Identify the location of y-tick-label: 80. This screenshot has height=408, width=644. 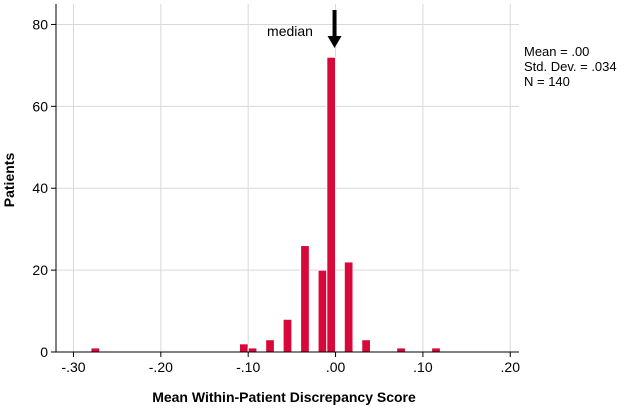
(40, 24).